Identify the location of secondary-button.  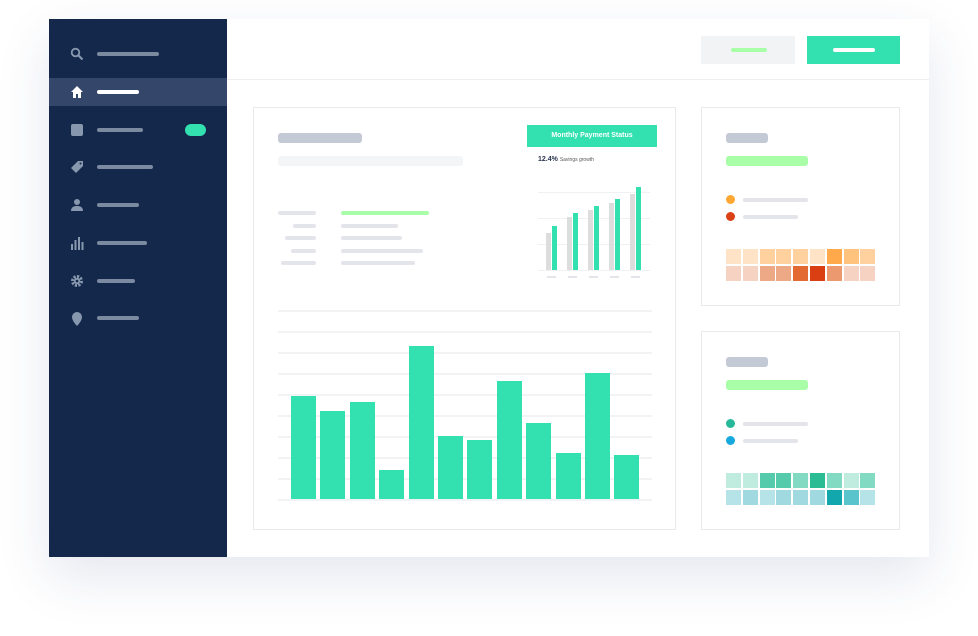
(748, 50).